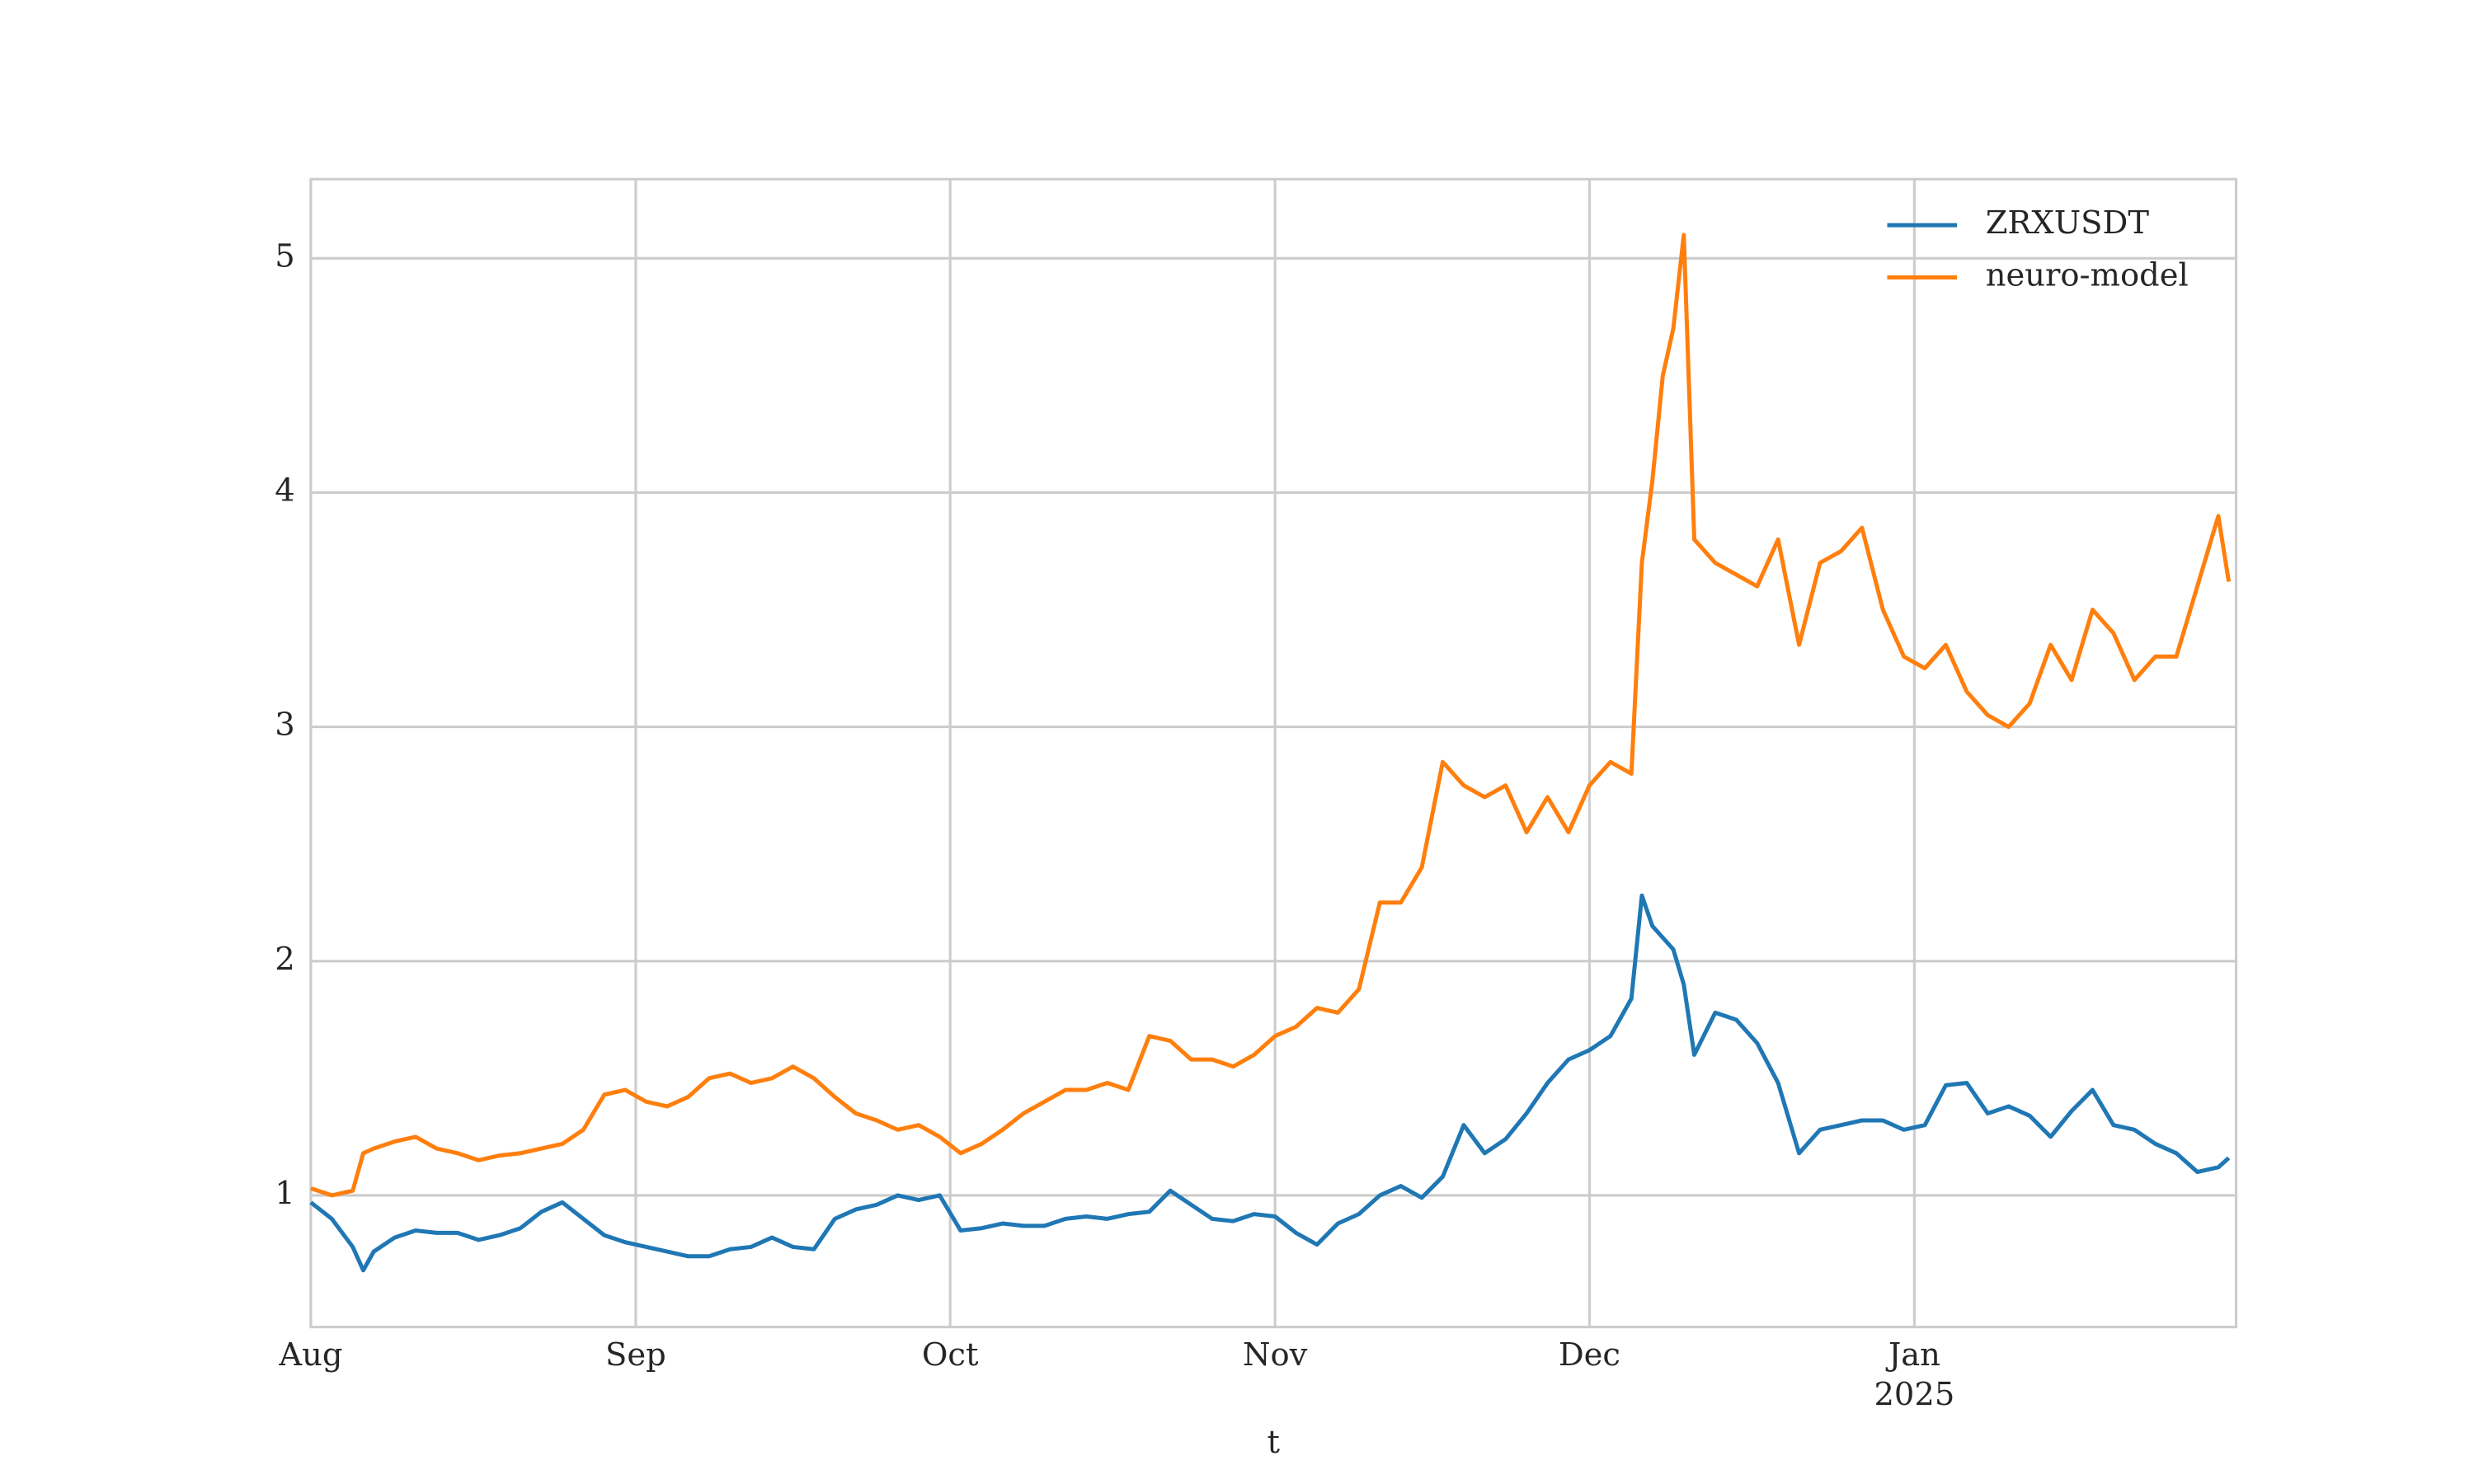 This screenshot has height=1484, width=2474. What do you see at coordinates (310, 1355) in the screenshot?
I see `x-tick-label: Aug` at bounding box center [310, 1355].